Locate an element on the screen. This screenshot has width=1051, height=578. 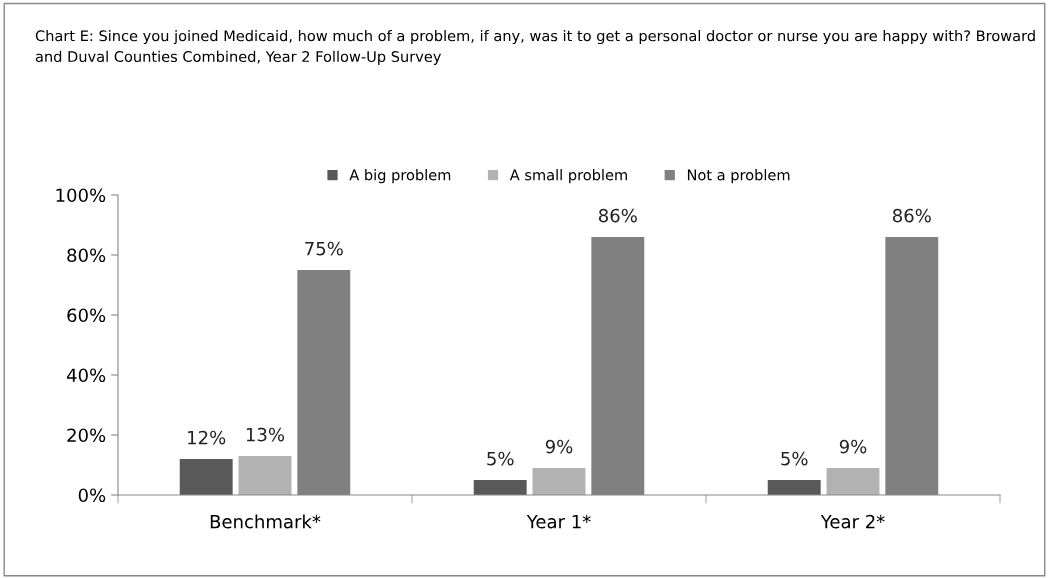
x-tick-label: Benchmark* is located at coordinates (265, 521).